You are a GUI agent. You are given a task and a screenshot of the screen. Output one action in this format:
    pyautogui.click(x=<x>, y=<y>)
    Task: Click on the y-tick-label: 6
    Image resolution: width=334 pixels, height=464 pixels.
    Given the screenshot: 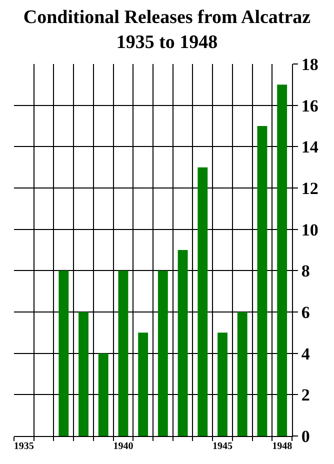 What is the action you would take?
    pyautogui.click(x=305, y=312)
    